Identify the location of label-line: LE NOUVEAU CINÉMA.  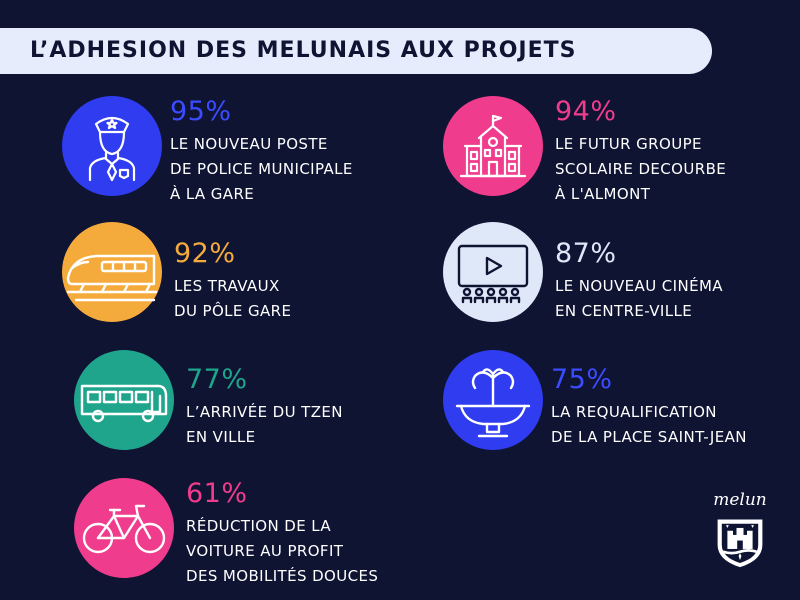
(639, 286).